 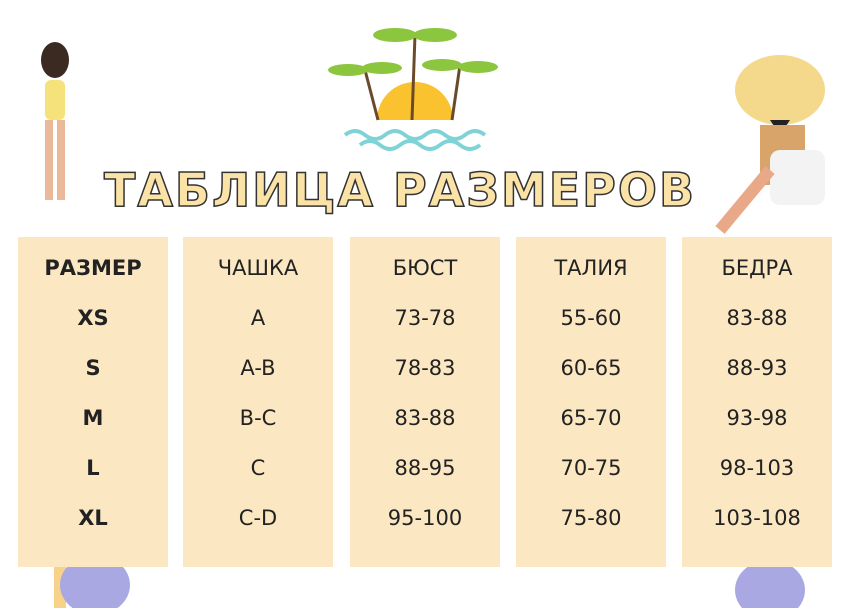 What do you see at coordinates (757, 268) in the screenshot?
I see `column-header: БЕДРА` at bounding box center [757, 268].